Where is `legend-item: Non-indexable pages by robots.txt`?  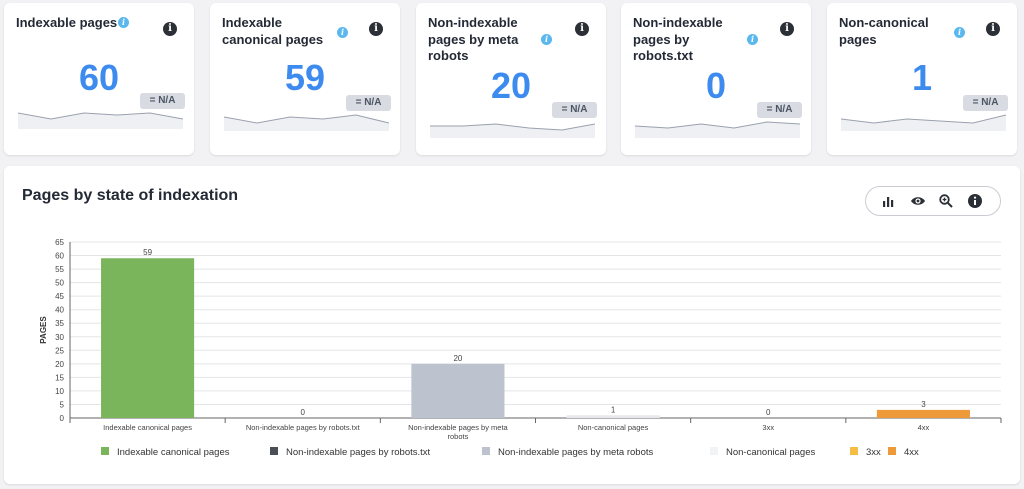 legend-item: Non-indexable pages by robots.txt is located at coordinates (350, 453).